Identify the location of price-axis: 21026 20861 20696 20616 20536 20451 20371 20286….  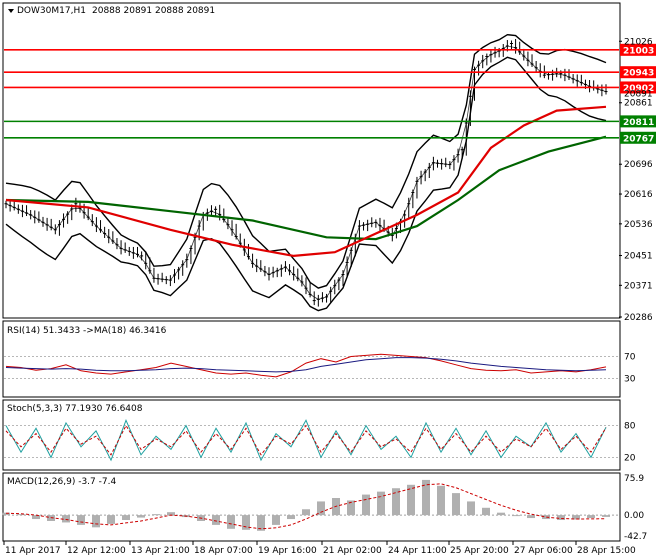
(636, 180).